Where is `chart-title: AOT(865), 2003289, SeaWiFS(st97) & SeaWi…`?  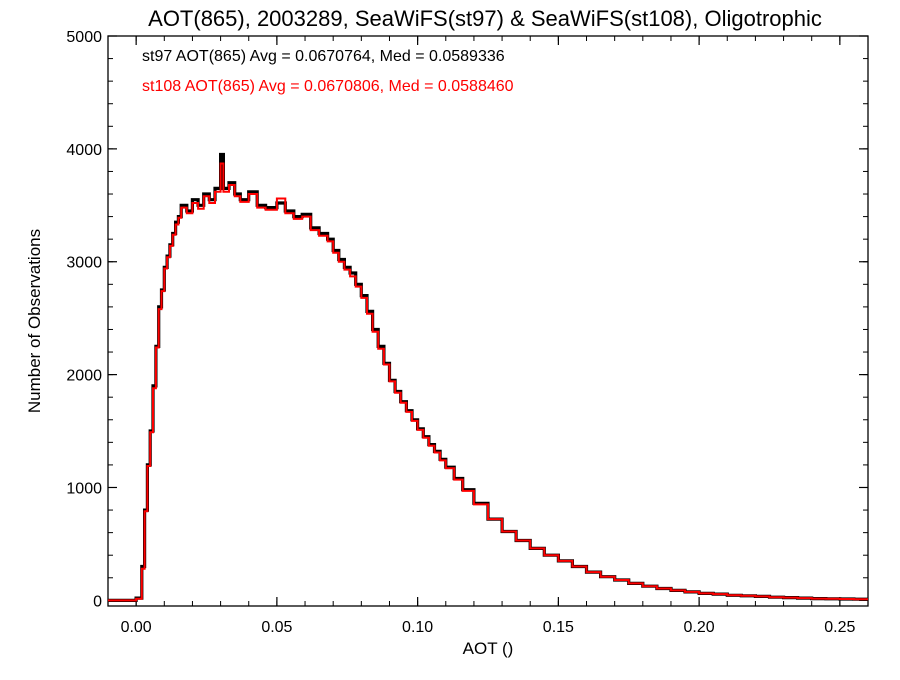 chart-title: AOT(865), 2003289, SeaWiFS(st97) & SeaWi… is located at coordinates (485, 18).